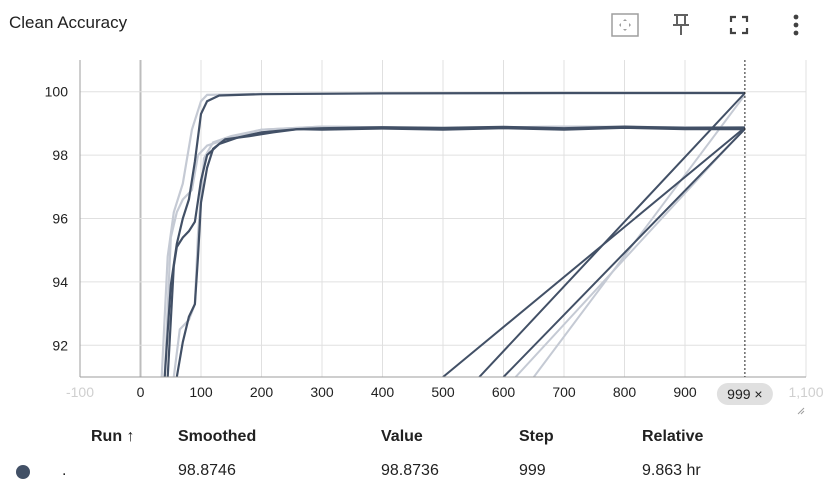 Image resolution: width=830 pixels, height=497 pixels. What do you see at coordinates (262, 392) in the screenshot?
I see `x-tick-label: 200` at bounding box center [262, 392].